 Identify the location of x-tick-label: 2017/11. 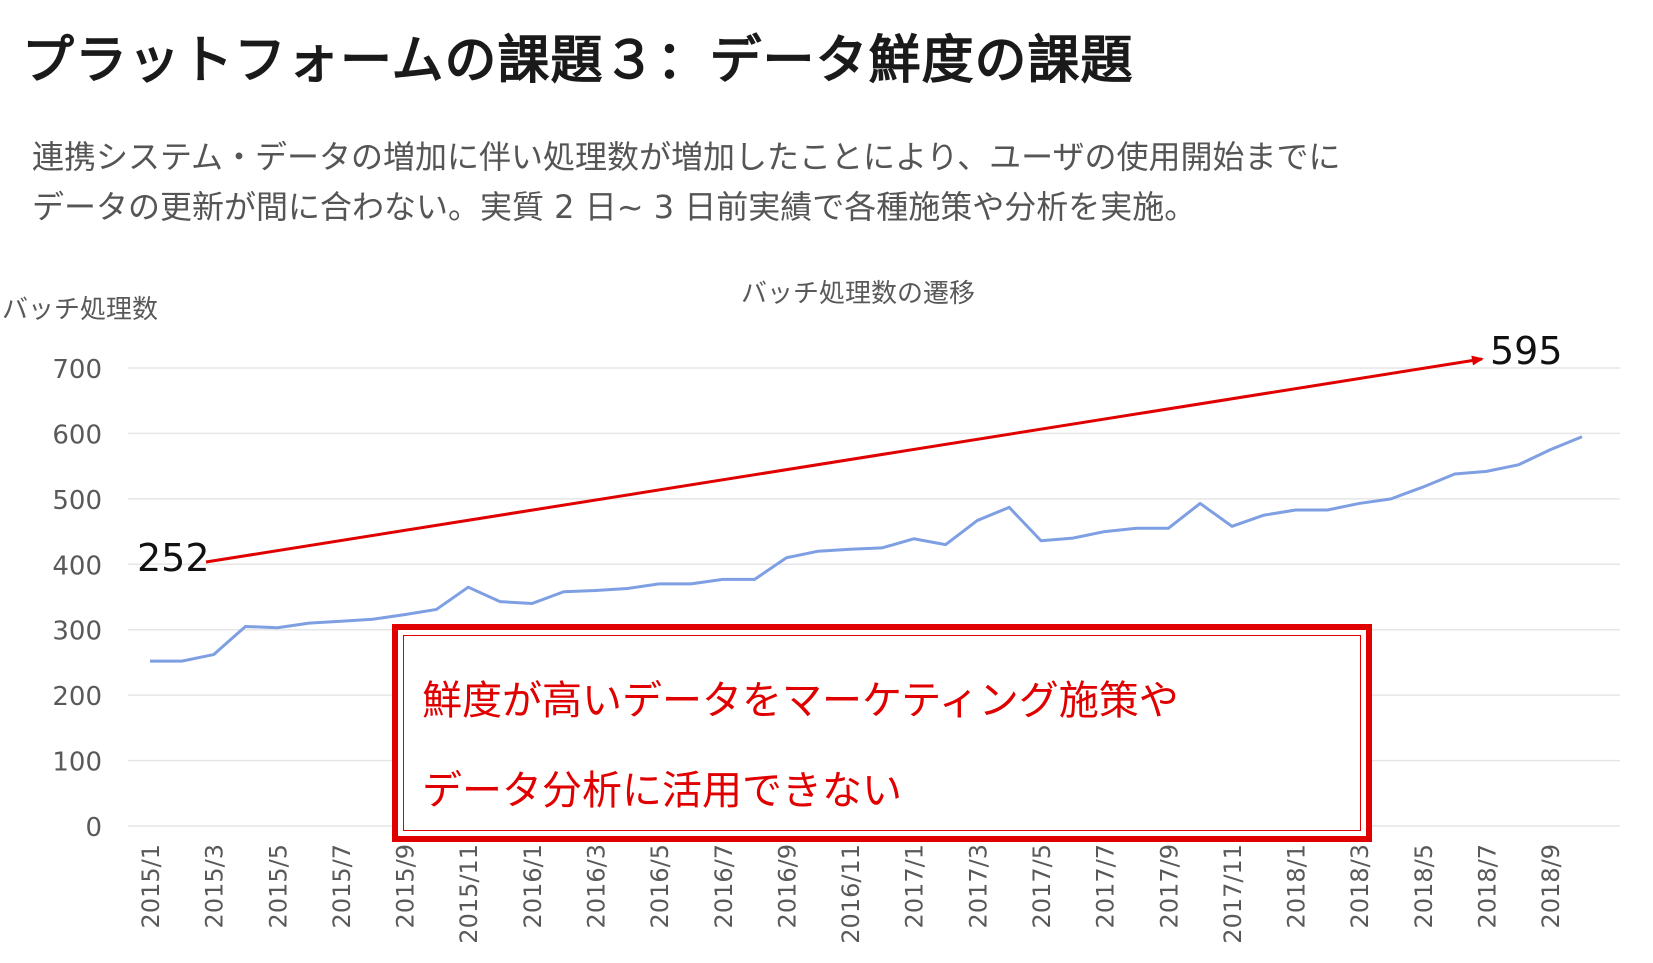
(1233, 894).